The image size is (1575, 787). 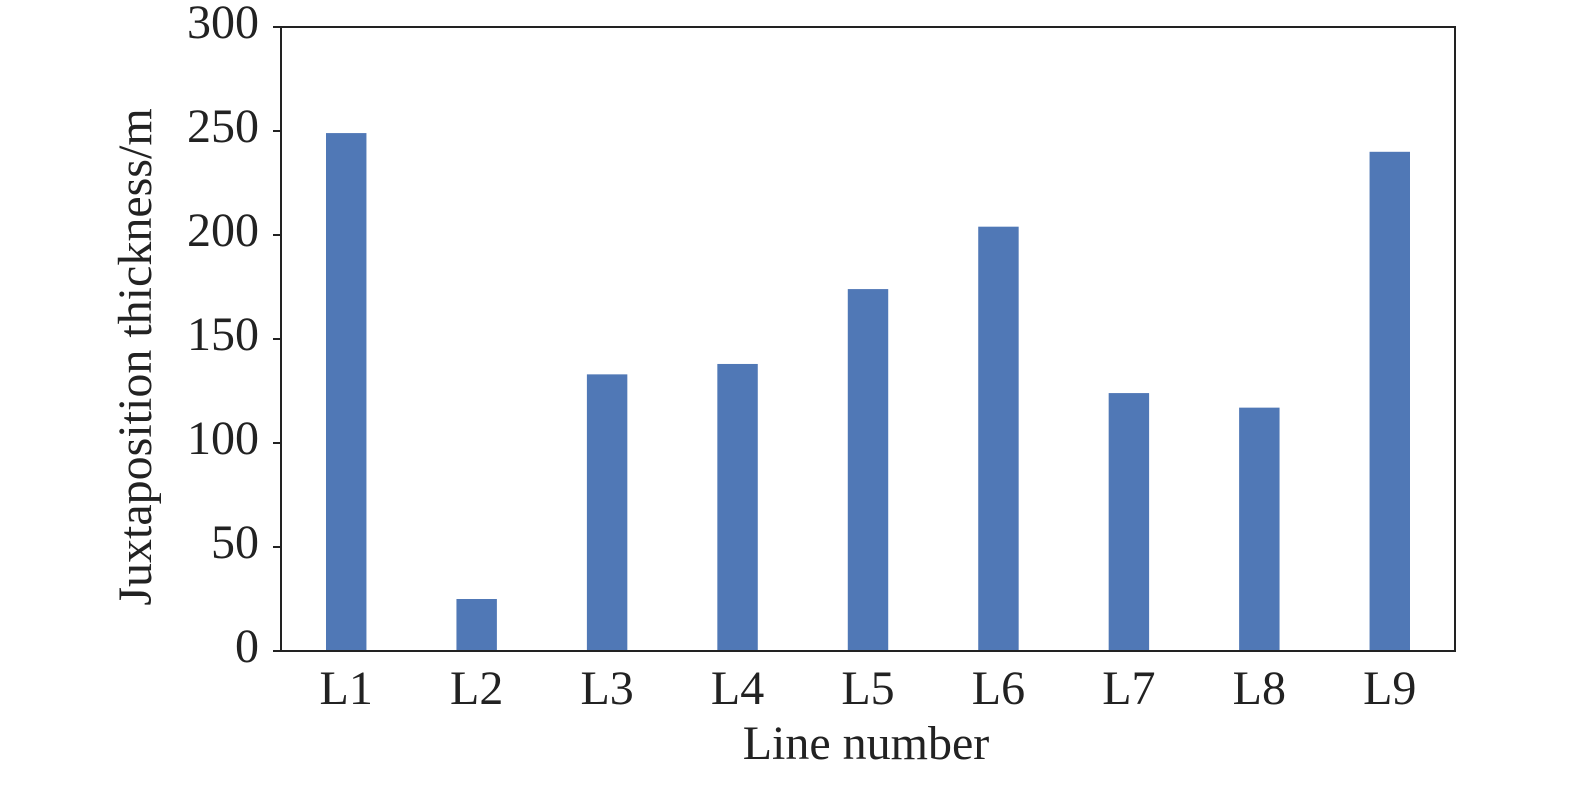 I want to click on x-tick-label: L5, so click(x=867, y=688).